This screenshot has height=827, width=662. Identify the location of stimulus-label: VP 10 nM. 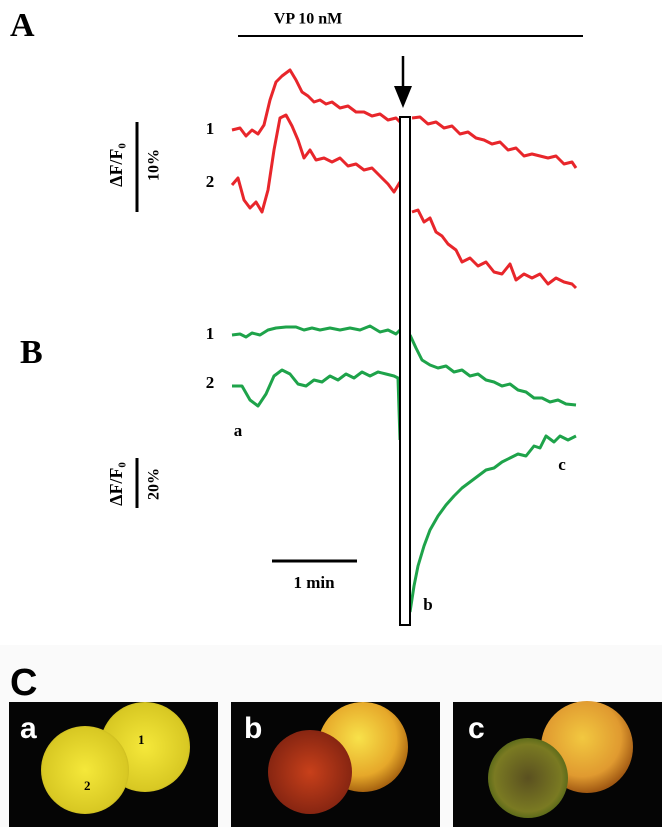
(308, 19).